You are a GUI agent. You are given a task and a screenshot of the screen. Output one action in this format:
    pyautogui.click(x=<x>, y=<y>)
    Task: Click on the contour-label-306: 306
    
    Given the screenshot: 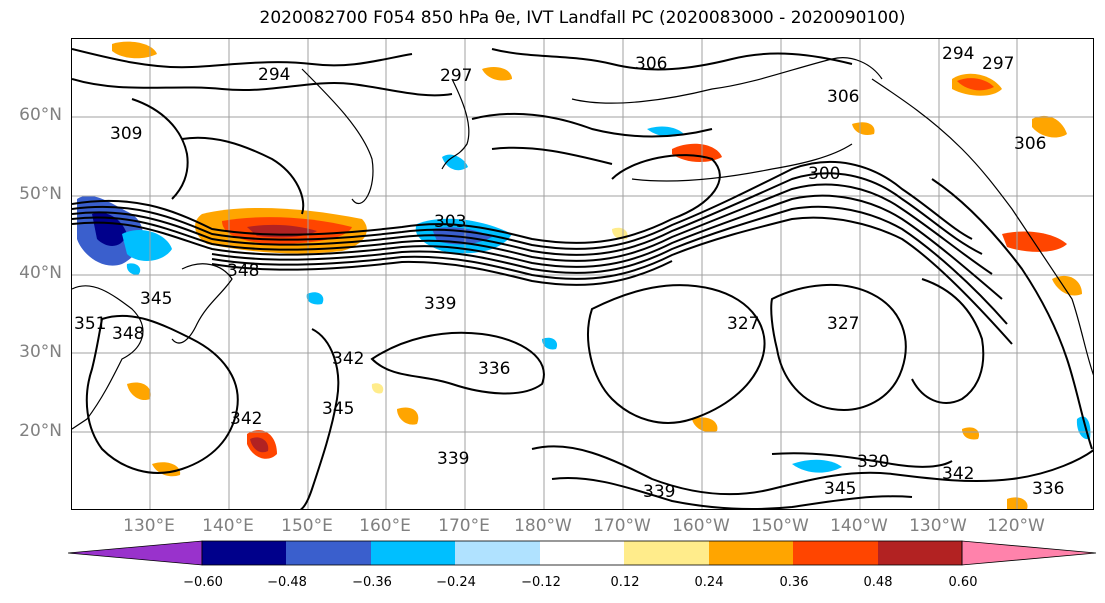 What is the action you would take?
    pyautogui.click(x=651, y=64)
    